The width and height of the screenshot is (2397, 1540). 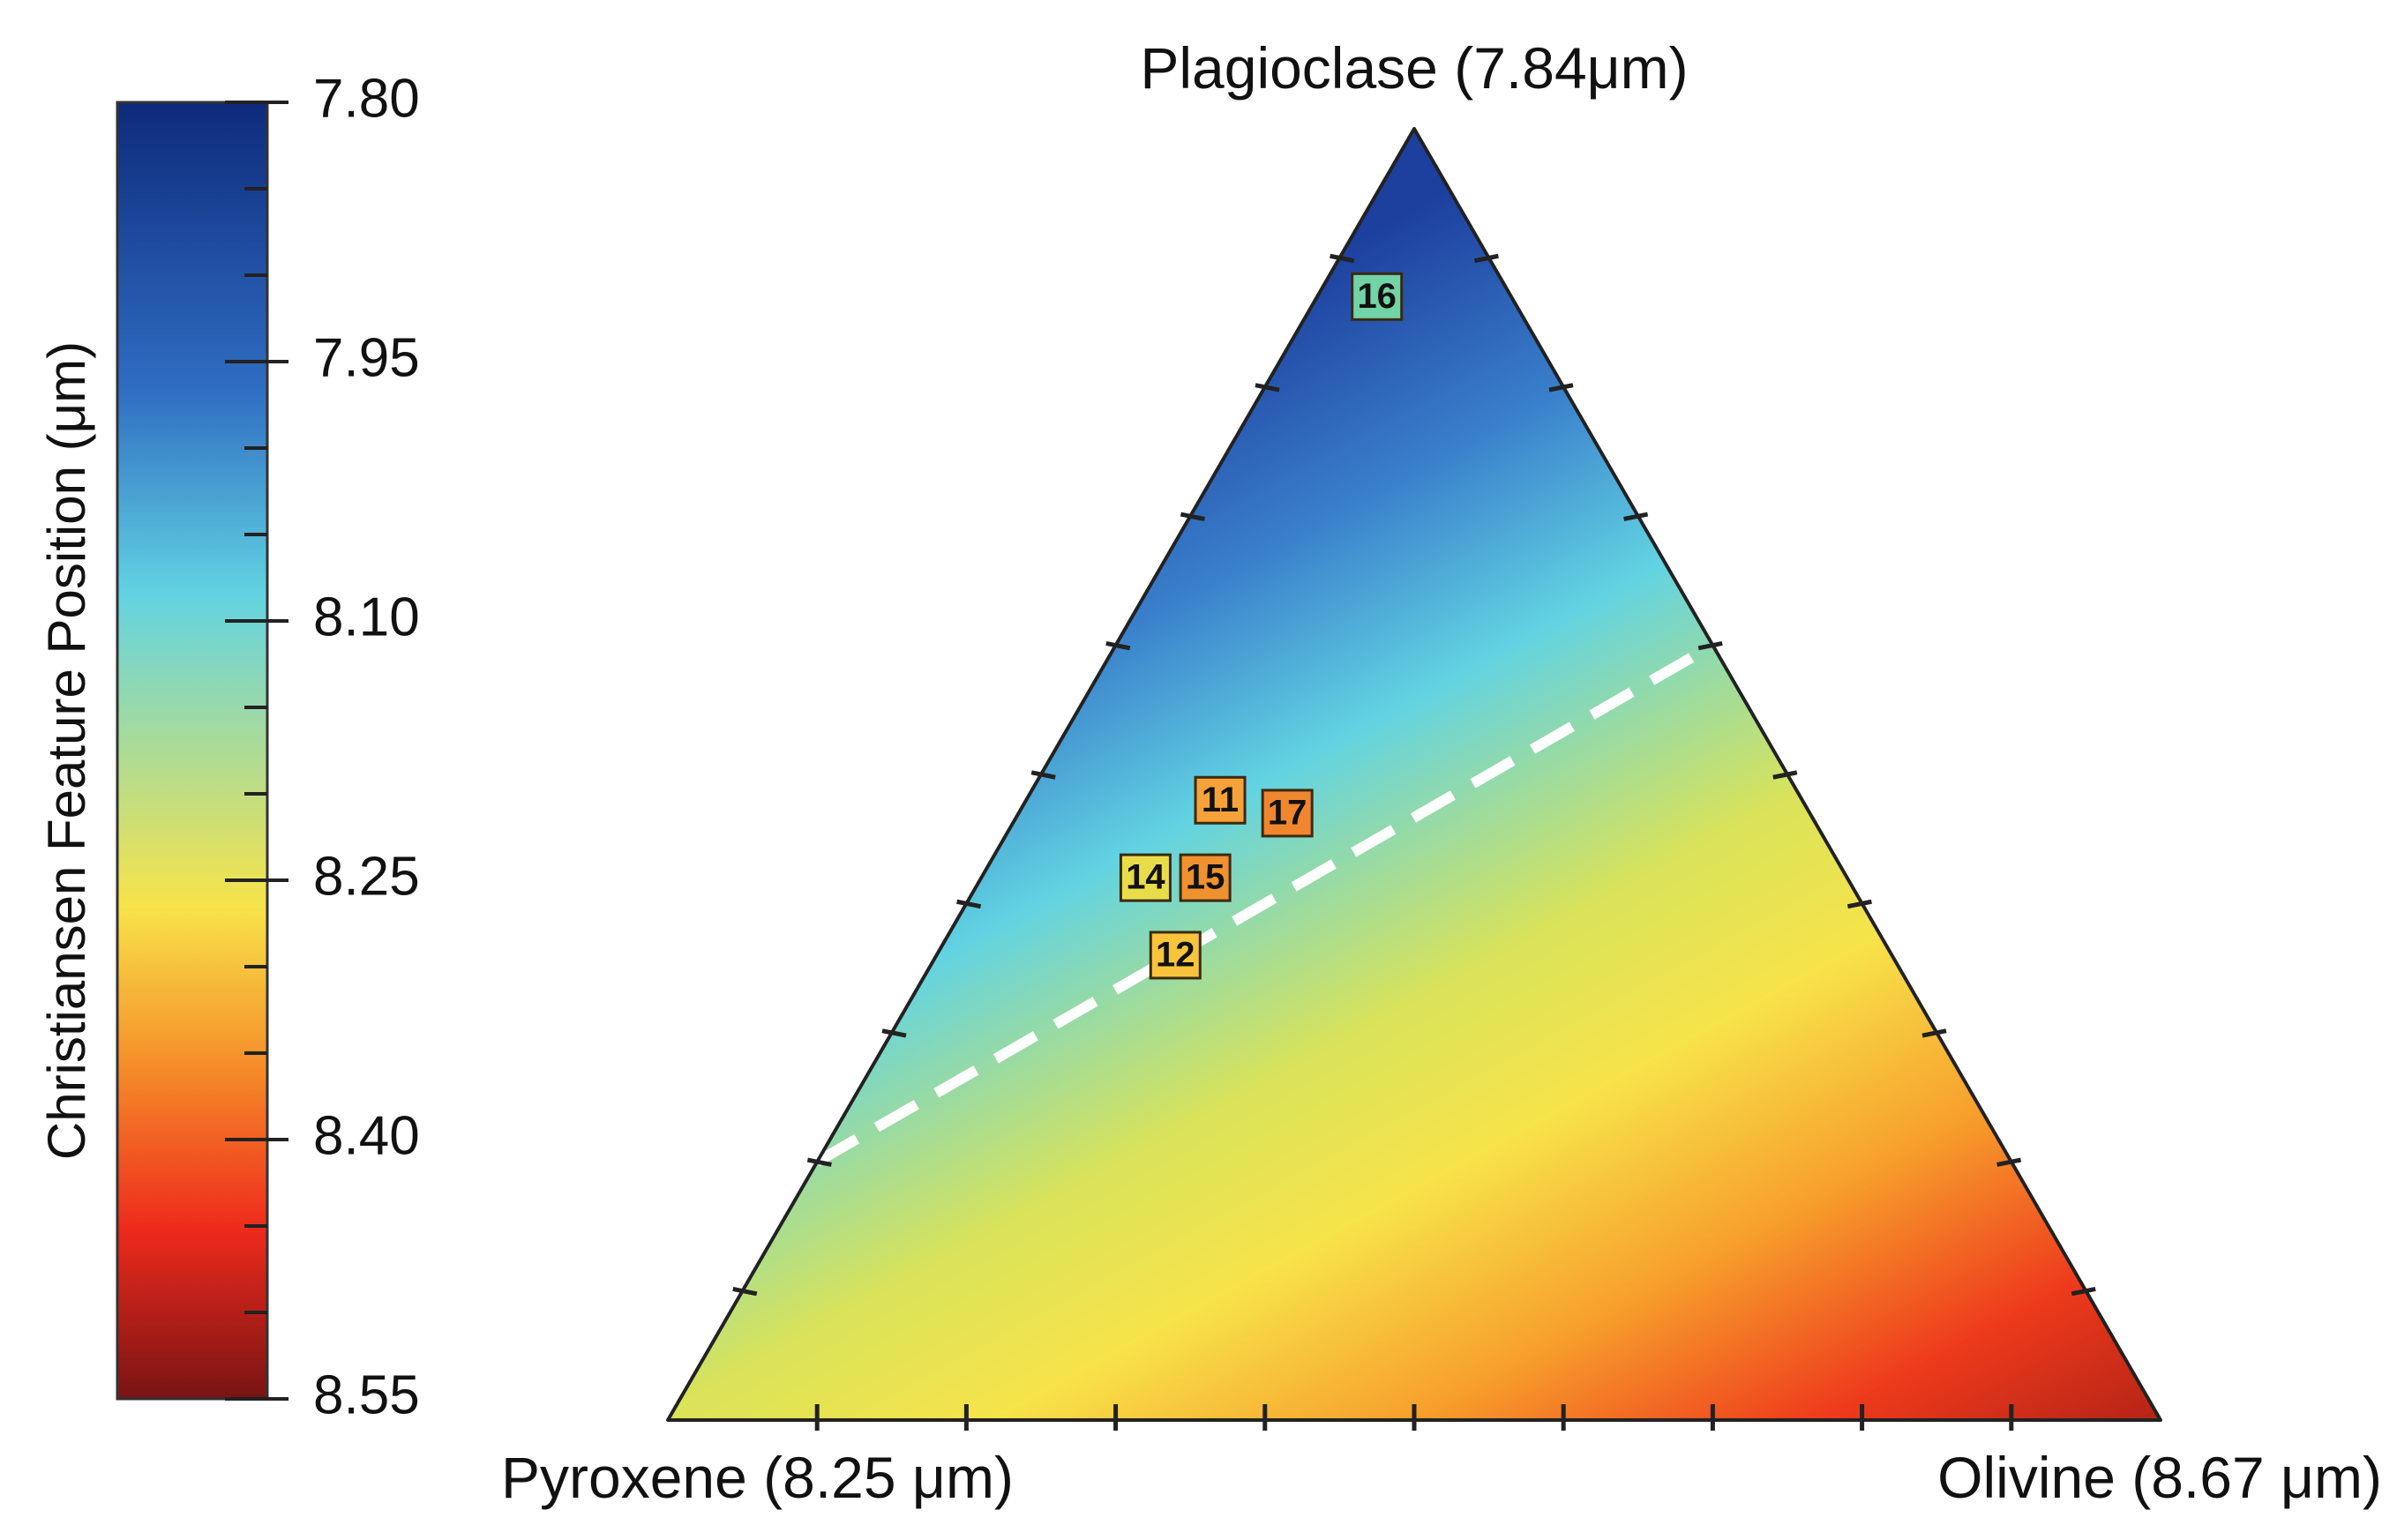 I want to click on sample-markers: 16 11 17 14 15 12, so click(x=1262, y=626).